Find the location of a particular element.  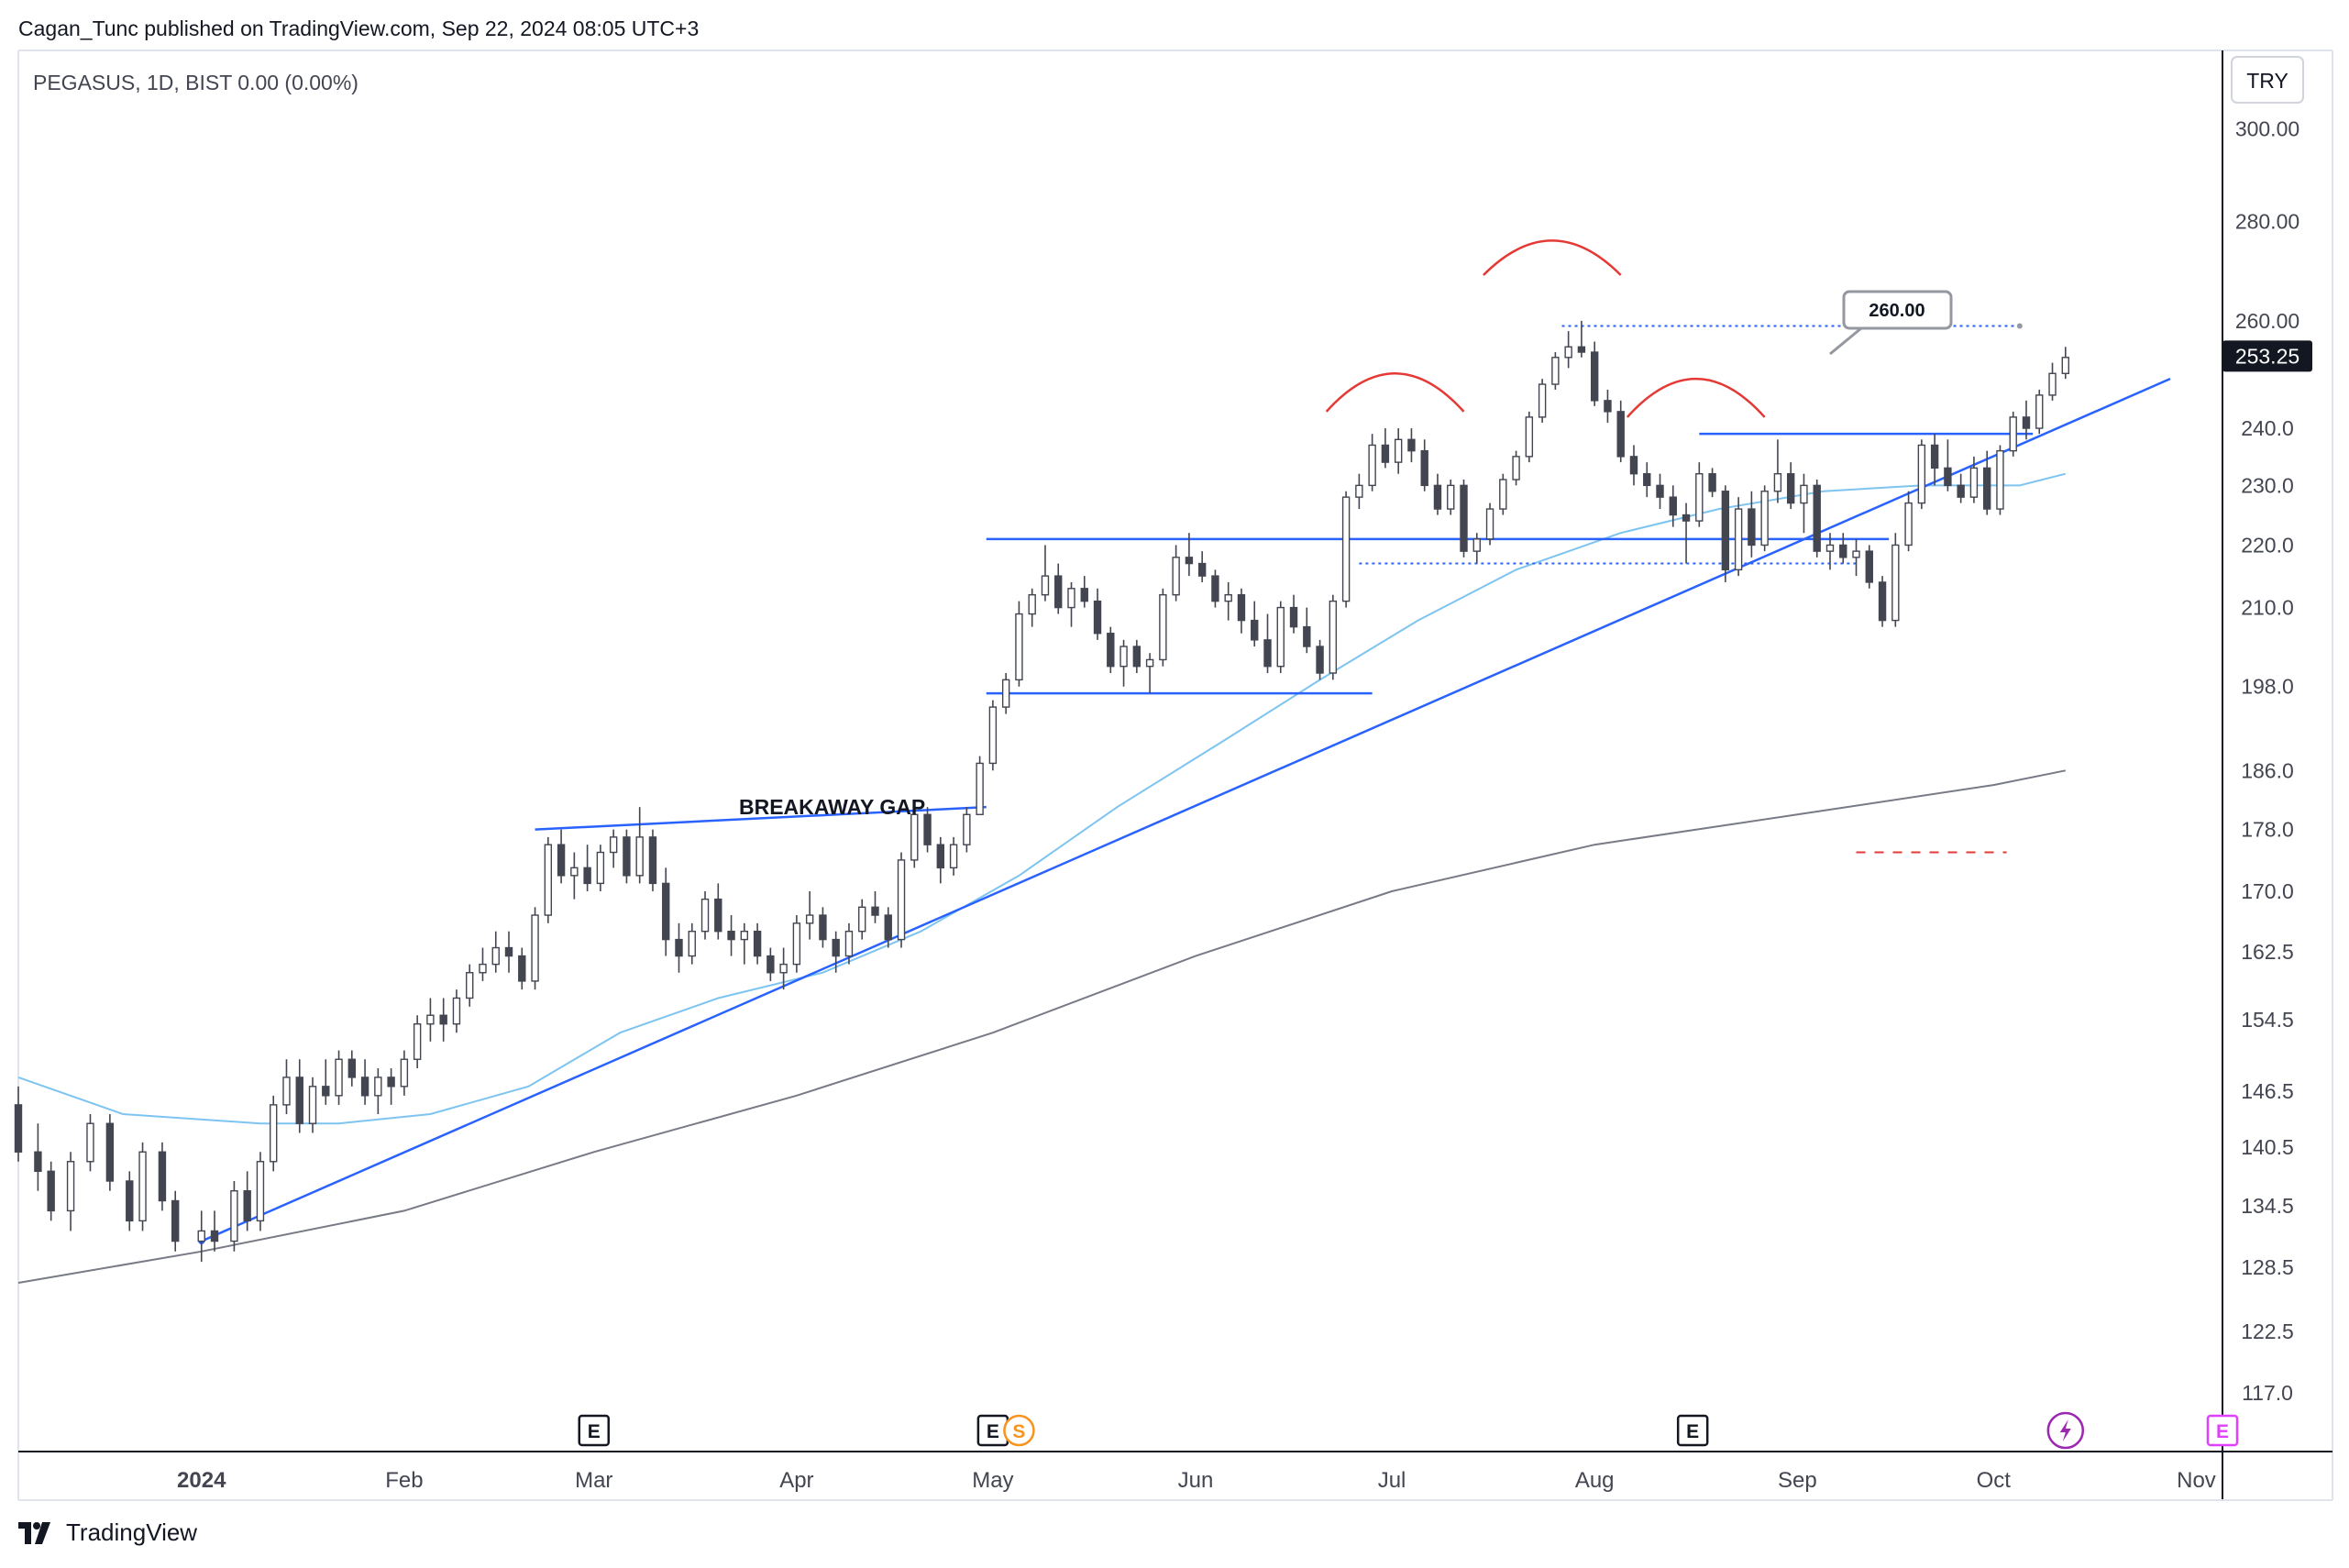

target-price-label: 260.00 is located at coordinates (1896, 311).